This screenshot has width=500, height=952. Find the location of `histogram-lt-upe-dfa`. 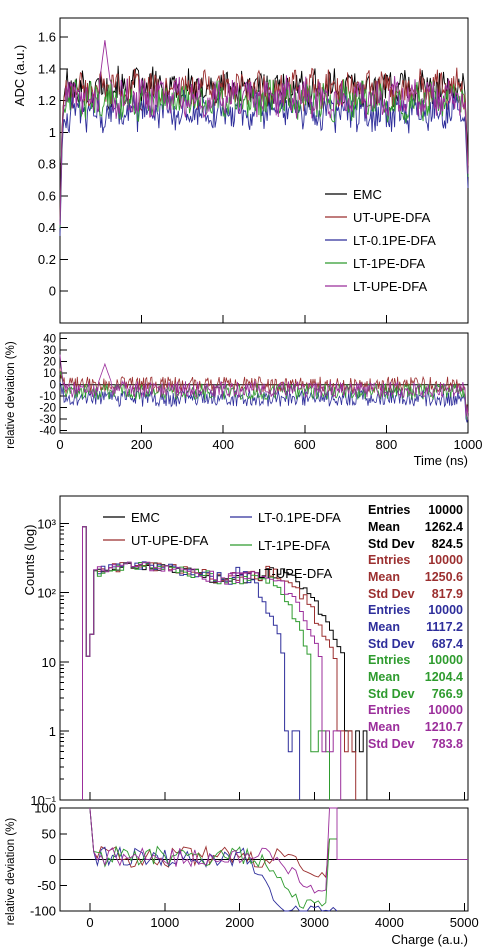

histogram-lt-upe-dfa is located at coordinates (212, 663).